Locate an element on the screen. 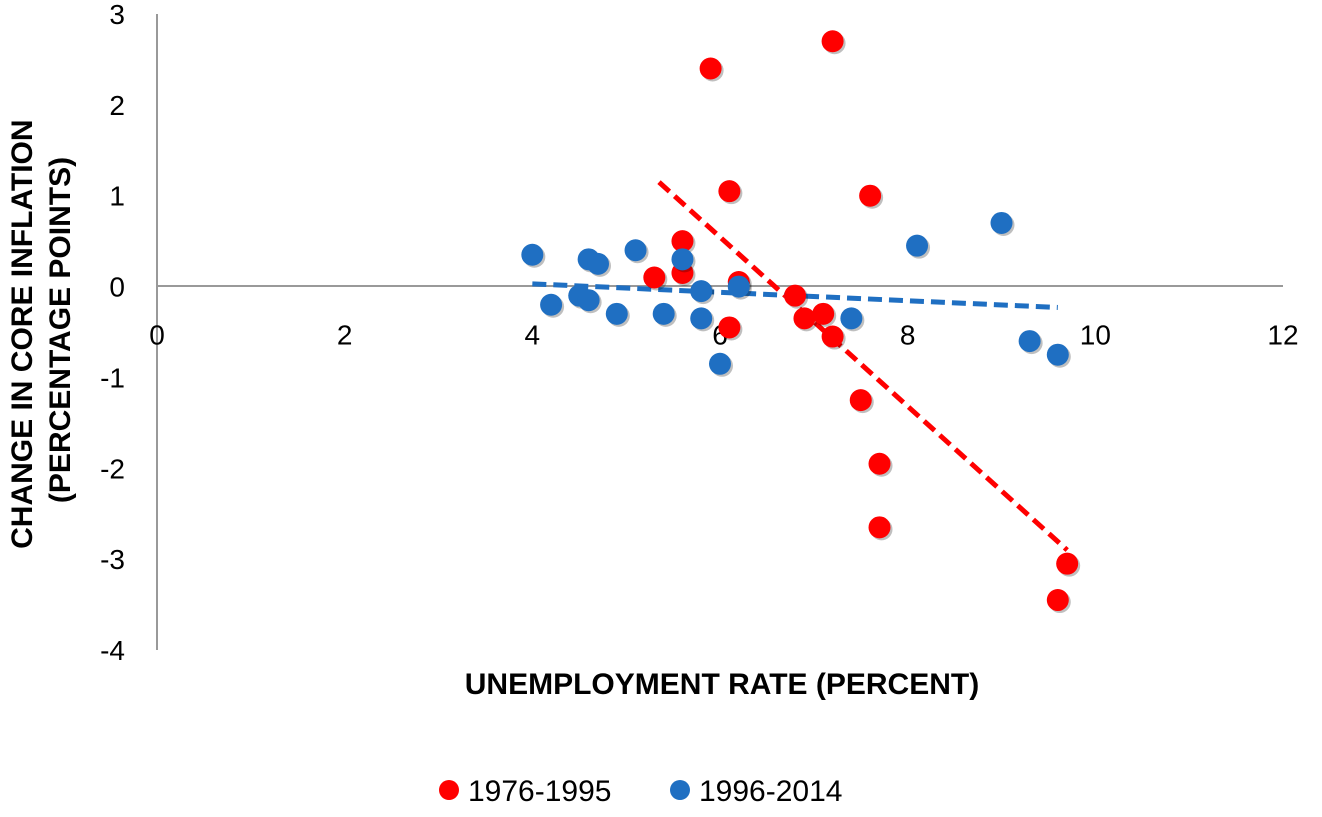  y-tick-label: 1 is located at coordinates (117, 196).